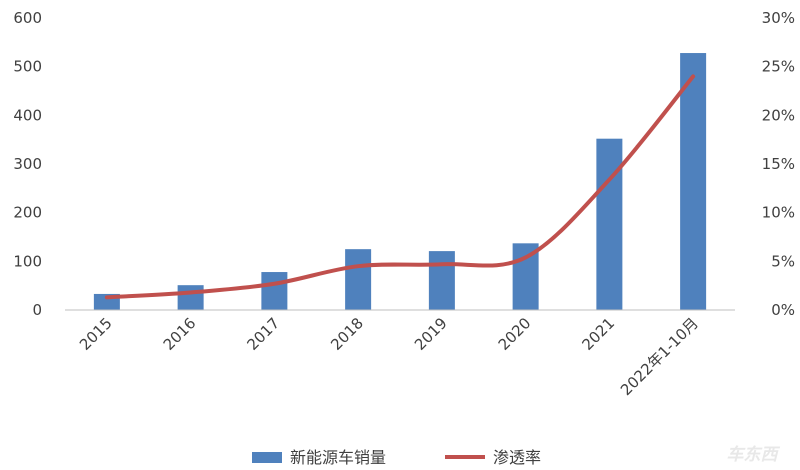 The width and height of the screenshot is (800, 470). What do you see at coordinates (517, 457) in the screenshot?
I see `legend-label-penetration: 渗透率` at bounding box center [517, 457].